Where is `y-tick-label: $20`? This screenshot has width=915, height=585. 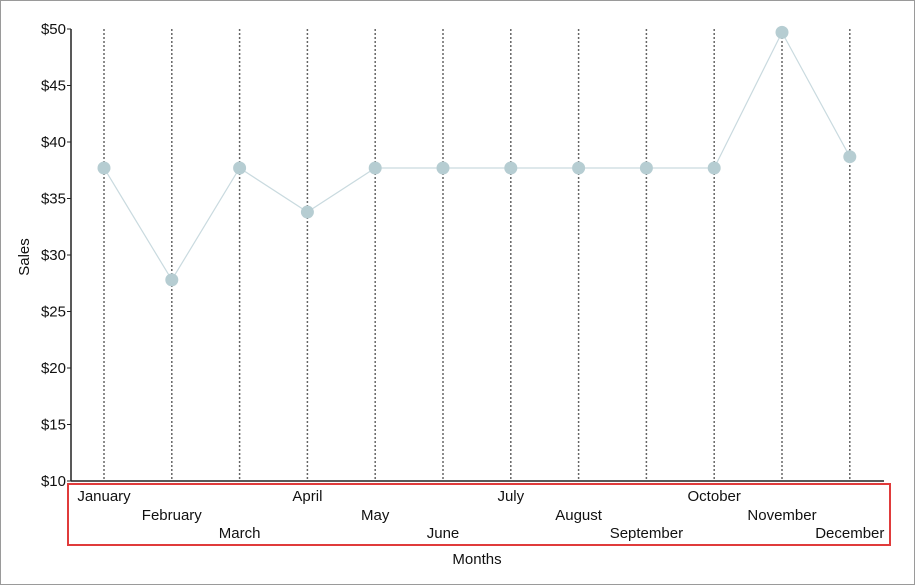
y-tick-label: $20 is located at coordinates (53, 368).